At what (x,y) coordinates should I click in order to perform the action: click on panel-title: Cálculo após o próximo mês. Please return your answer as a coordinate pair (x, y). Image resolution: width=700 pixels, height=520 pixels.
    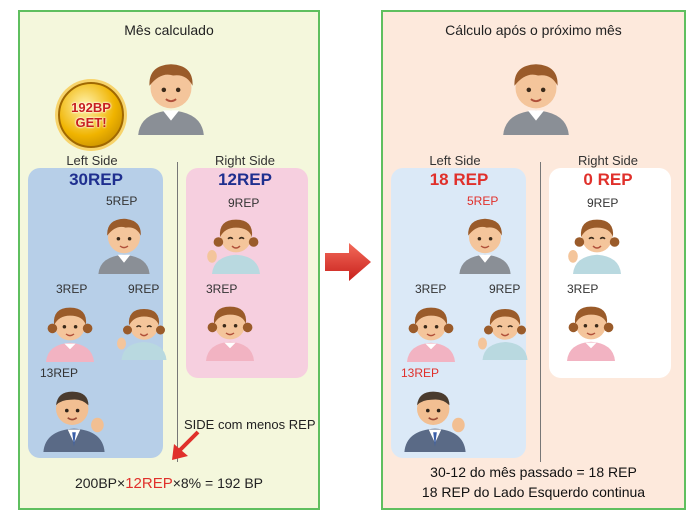
    Looking at the image, I should click on (533, 30).